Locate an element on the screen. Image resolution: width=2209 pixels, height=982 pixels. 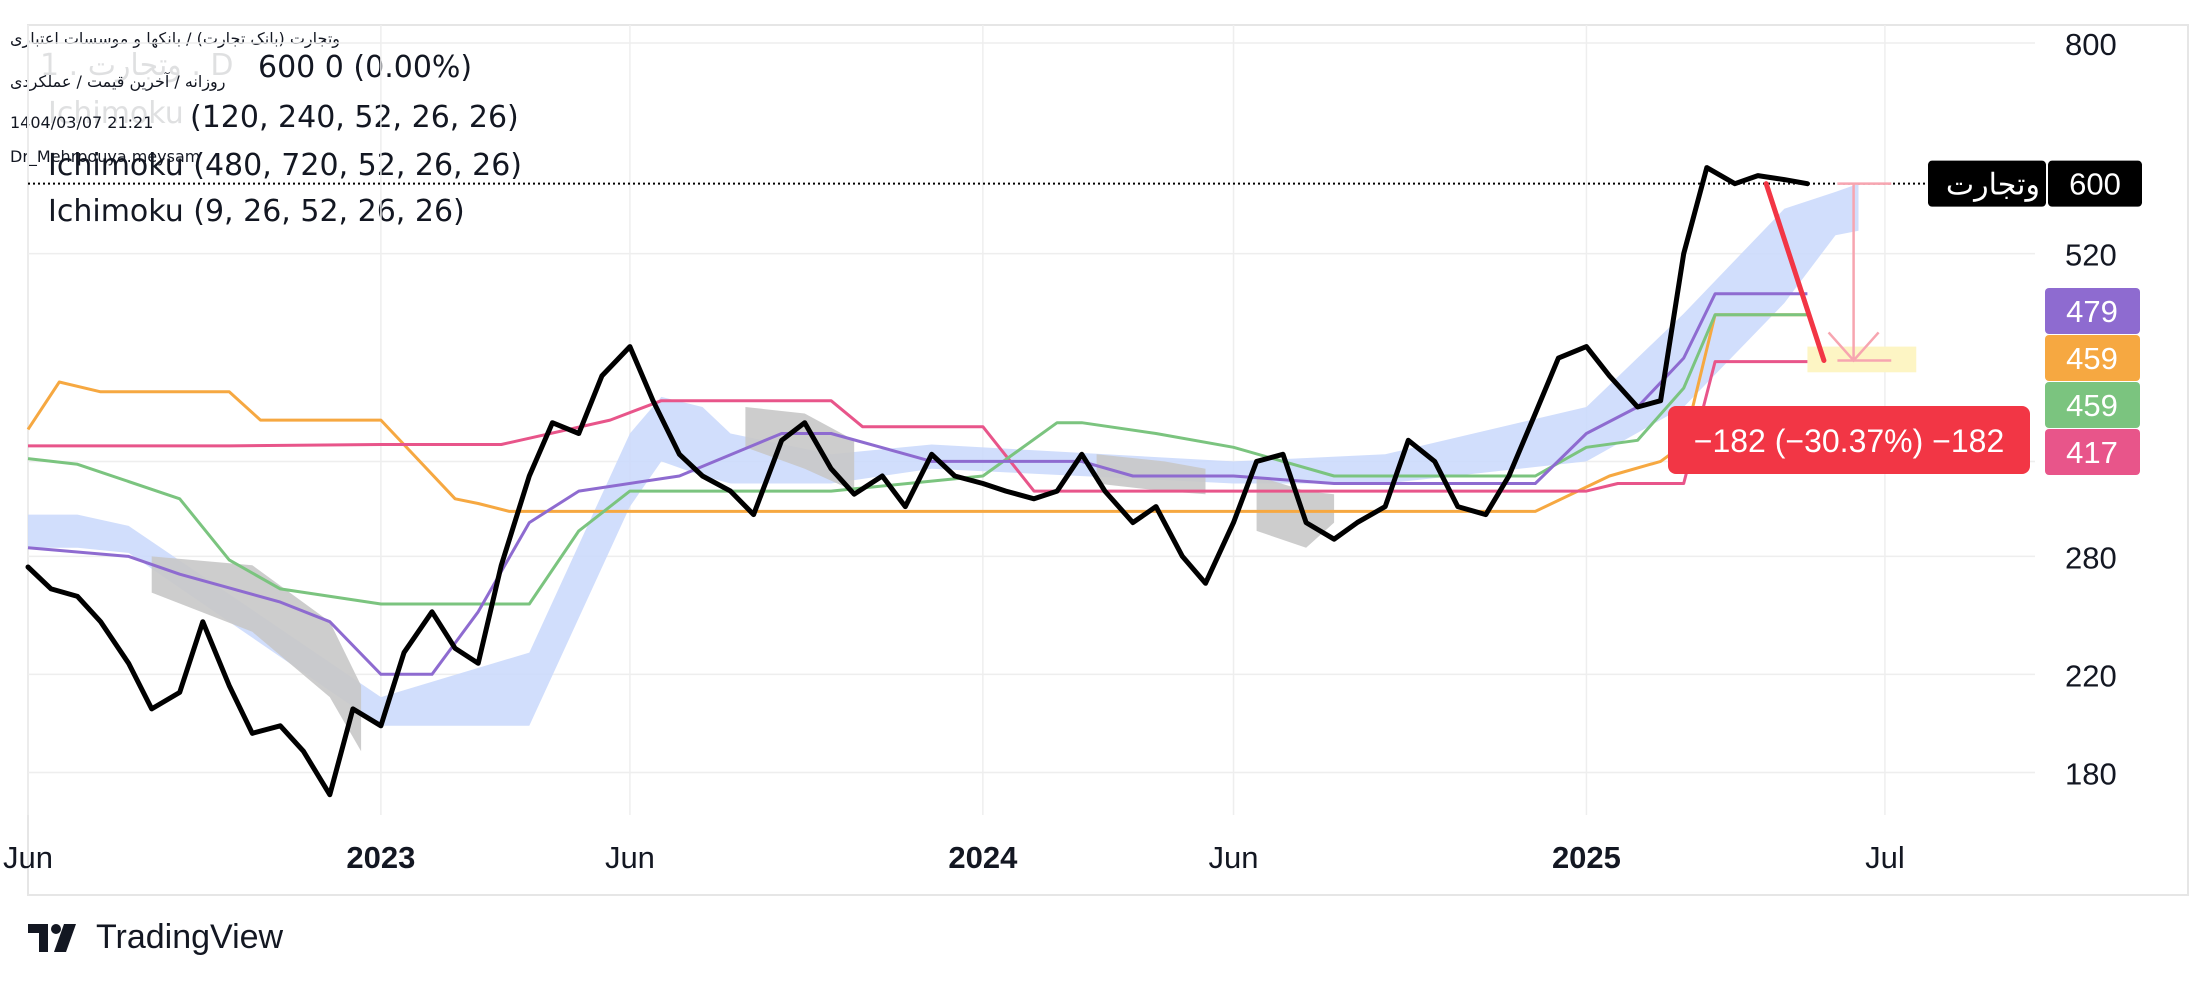
price-badge-label: 417 is located at coordinates (2092, 452).